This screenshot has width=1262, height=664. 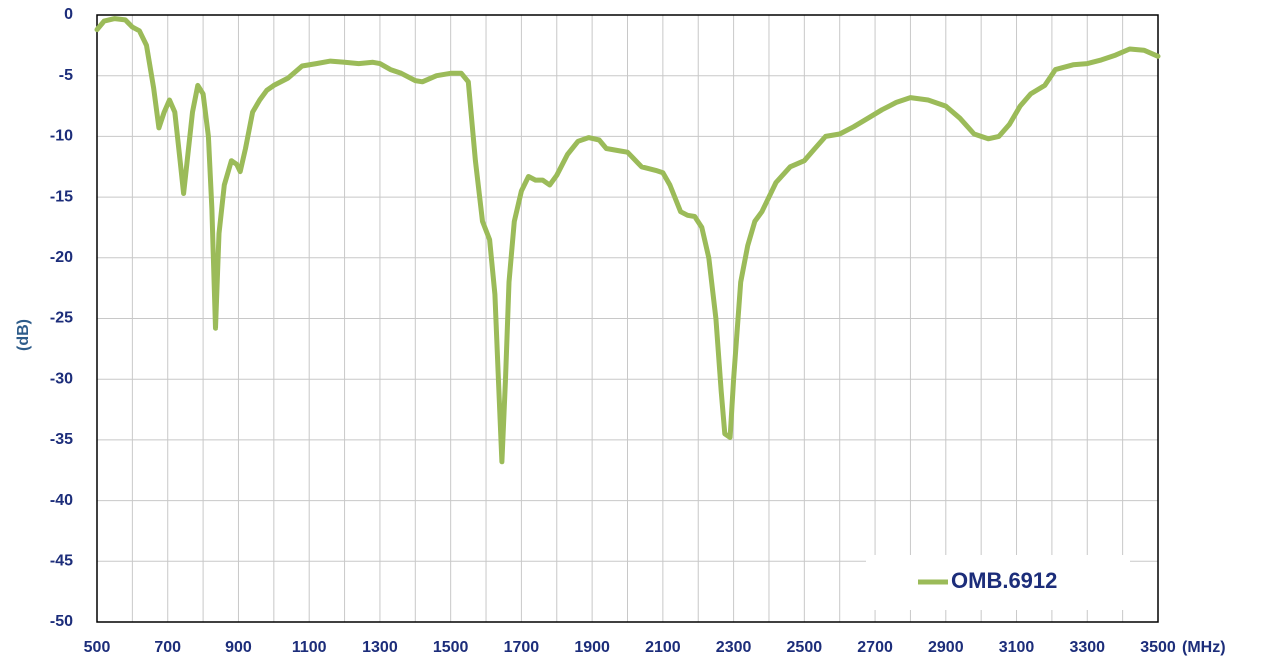 I want to click on x-tick-label: 3300, so click(x=1087, y=647).